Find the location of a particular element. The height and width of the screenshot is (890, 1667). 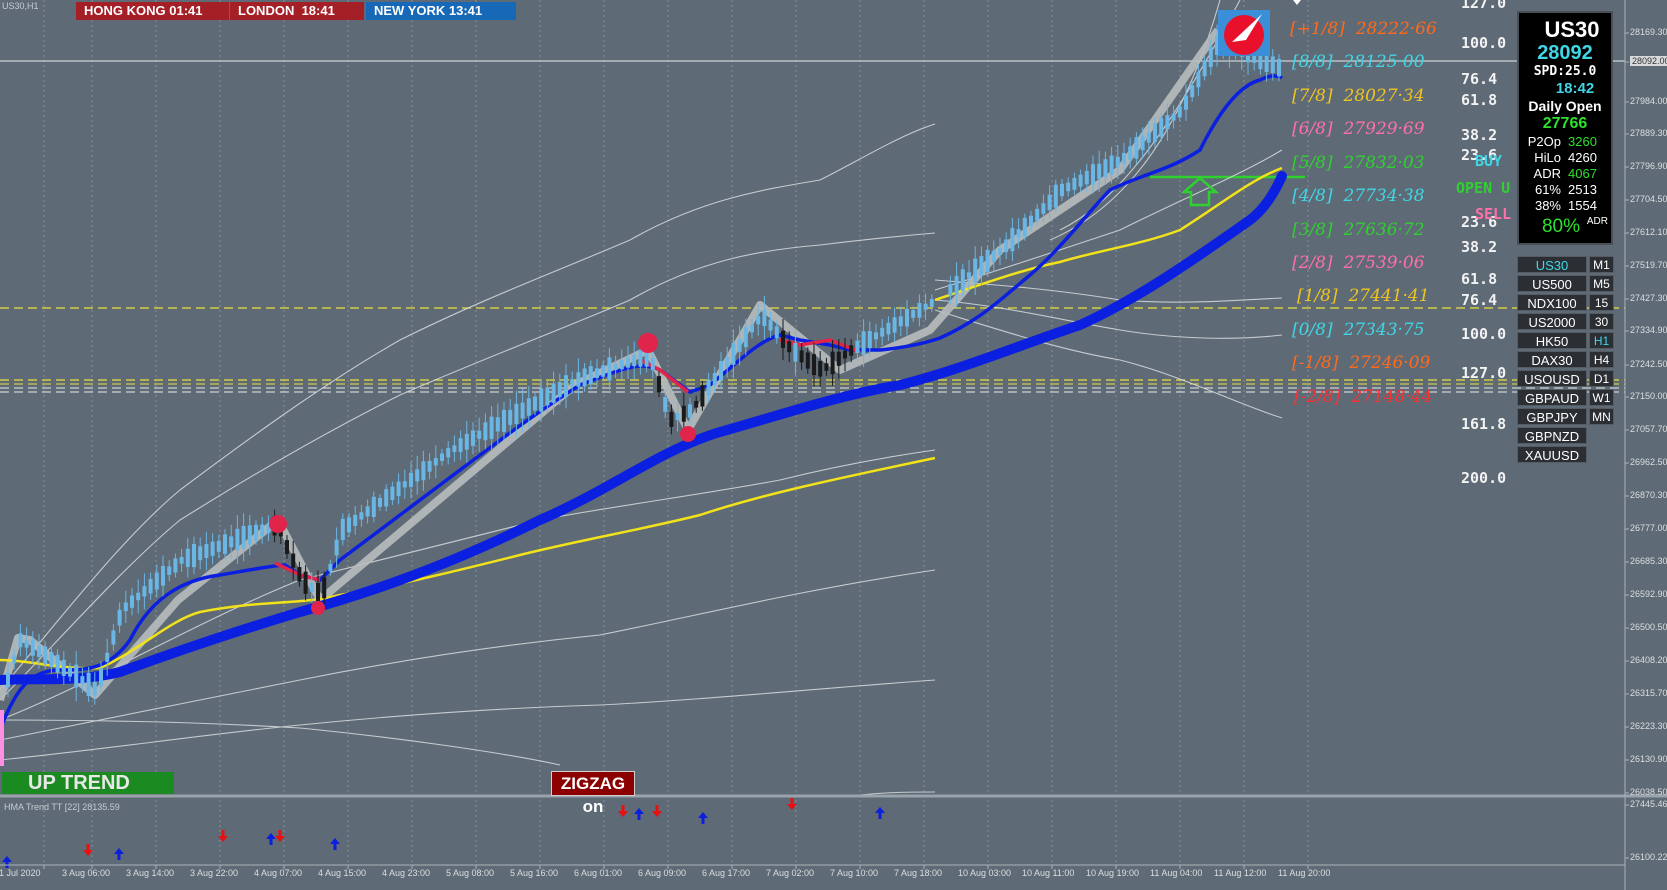

zigzag-toggle-button: ZIGZAG on is located at coordinates (593, 793).